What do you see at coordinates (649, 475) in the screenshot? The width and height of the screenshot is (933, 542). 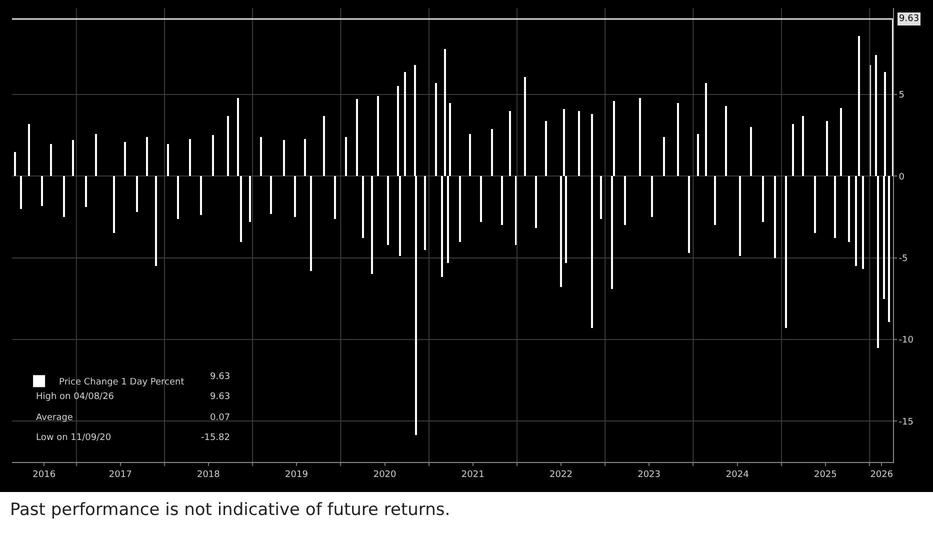 I see `x-tick-label: 2023` at bounding box center [649, 475].